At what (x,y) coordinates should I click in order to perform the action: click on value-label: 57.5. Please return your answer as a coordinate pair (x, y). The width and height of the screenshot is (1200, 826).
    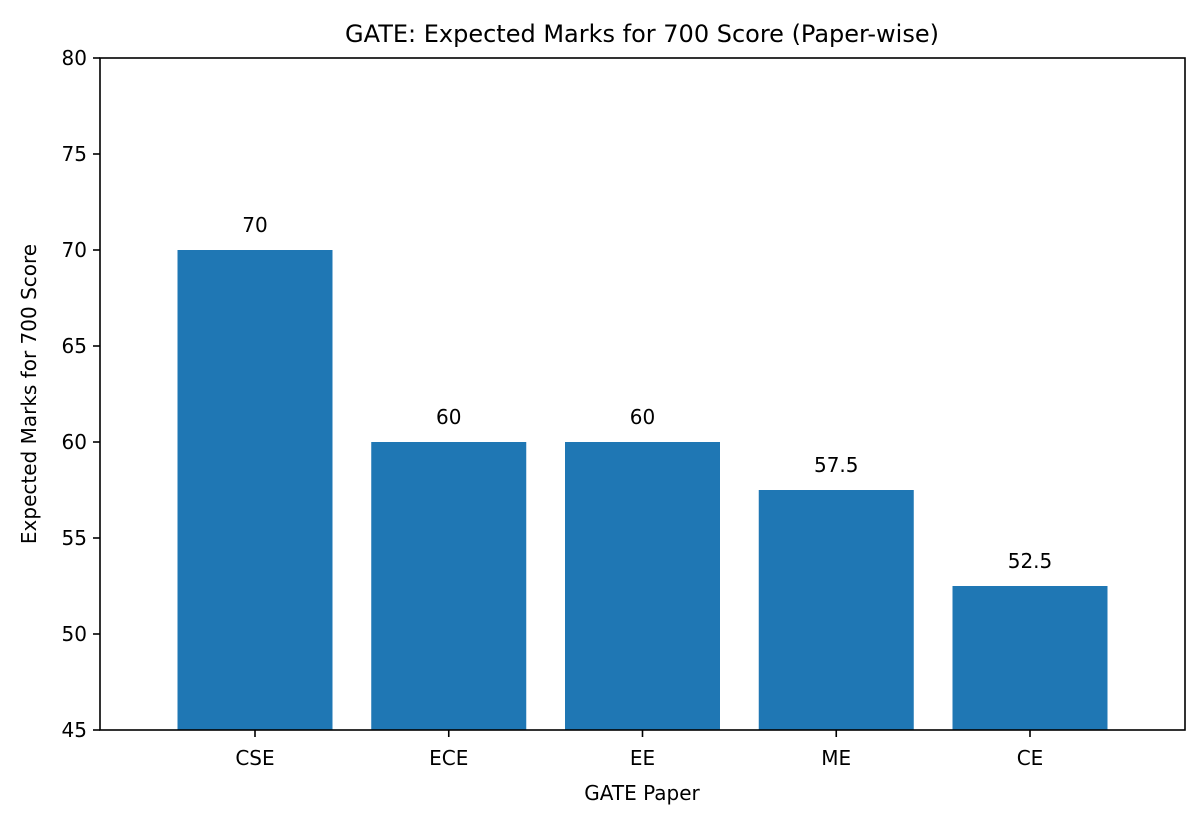
    Looking at the image, I should click on (836, 465).